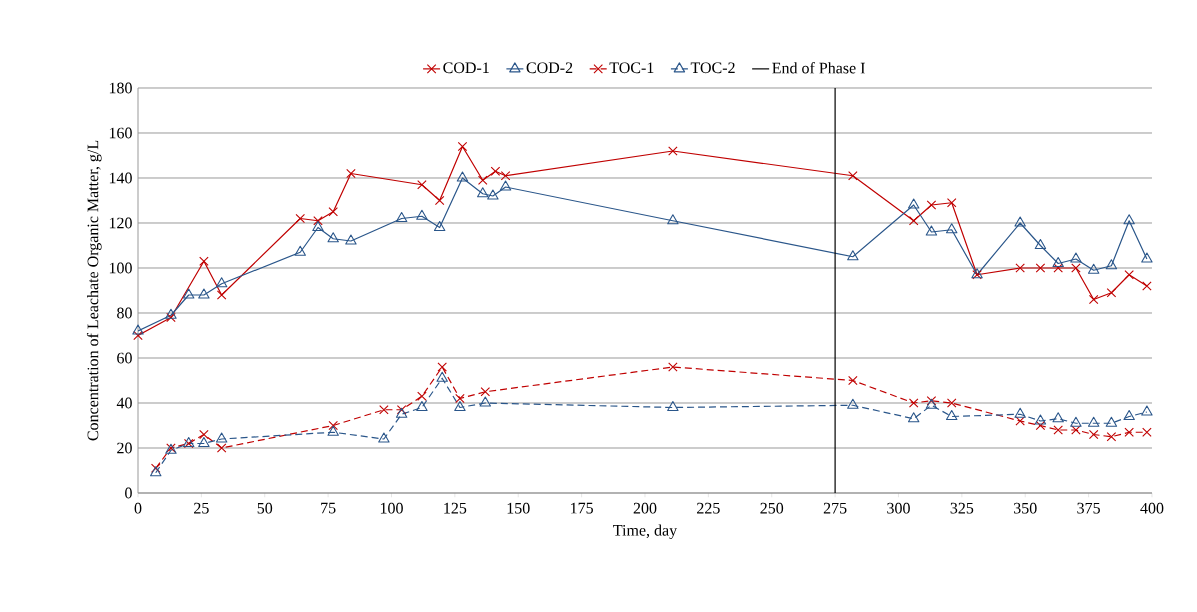 The height and width of the screenshot is (612, 1197). What do you see at coordinates (708, 508) in the screenshot?
I see `x-tick-label: 225` at bounding box center [708, 508].